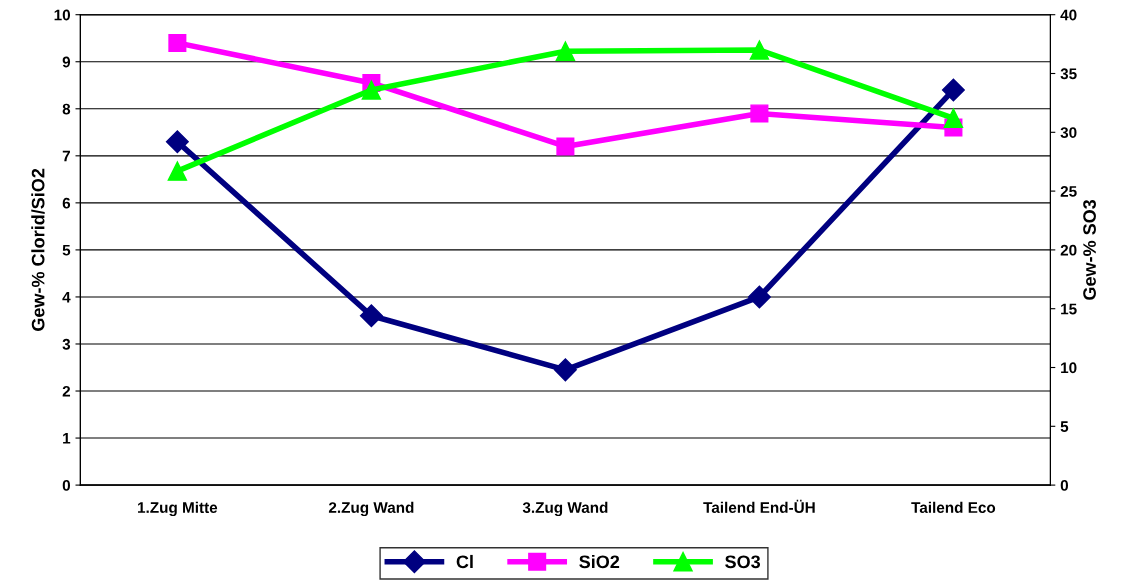  I want to click on y-tick-label: 2, so click(66, 391).